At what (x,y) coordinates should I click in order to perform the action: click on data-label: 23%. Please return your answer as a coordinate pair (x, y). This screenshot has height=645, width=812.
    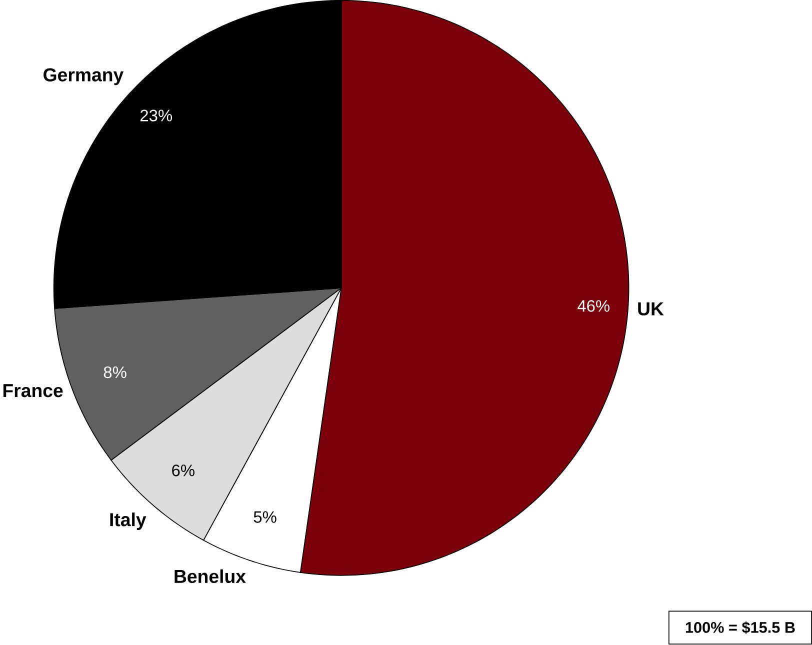
    Looking at the image, I should click on (156, 116).